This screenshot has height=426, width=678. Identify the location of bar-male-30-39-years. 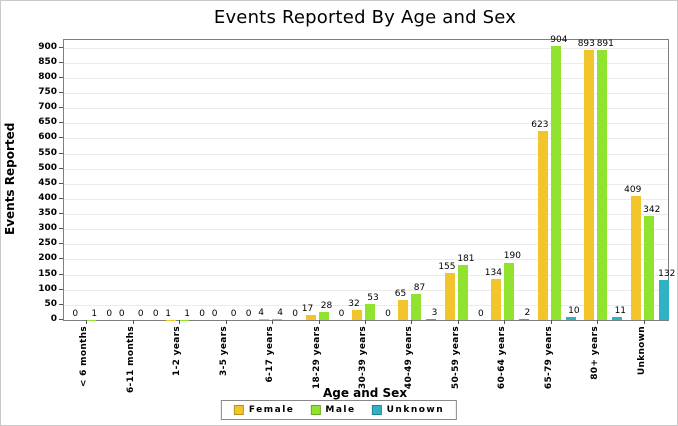
(370, 311).